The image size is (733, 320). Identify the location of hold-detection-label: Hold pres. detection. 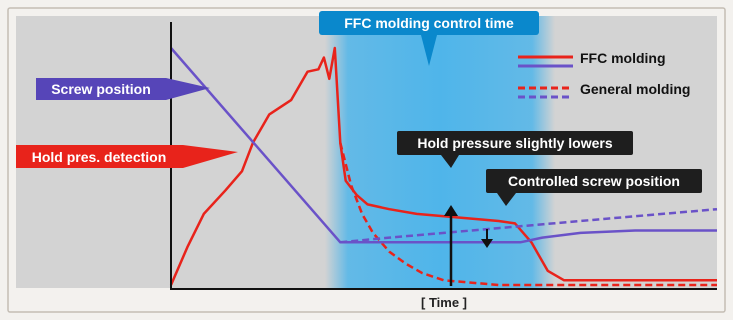
(99, 157).